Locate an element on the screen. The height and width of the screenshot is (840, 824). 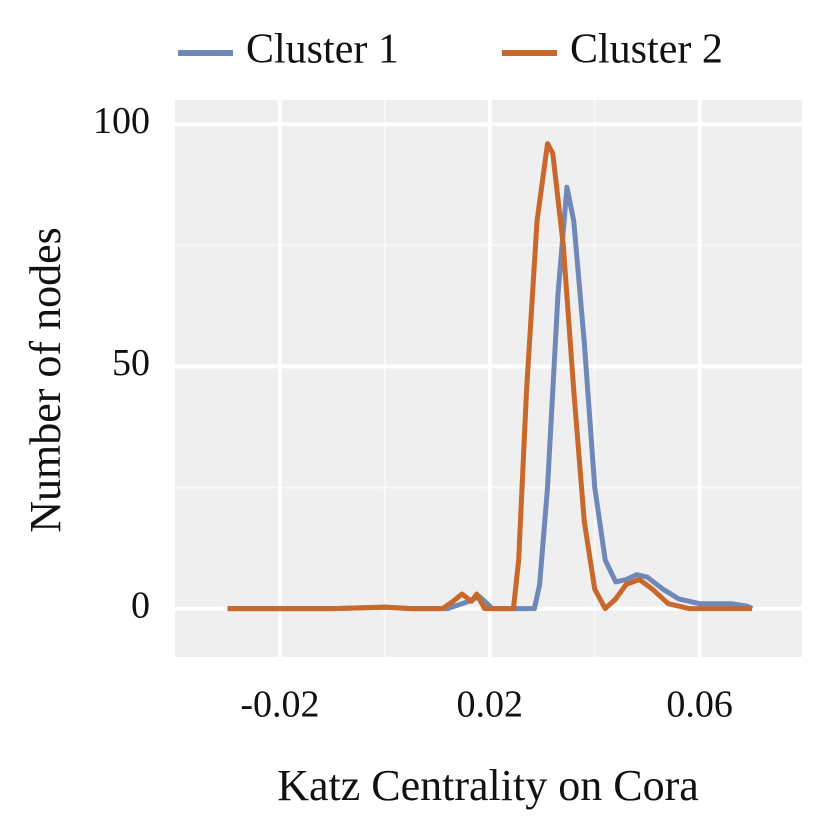
x-tick-label: 0.06 is located at coordinates (699, 705).